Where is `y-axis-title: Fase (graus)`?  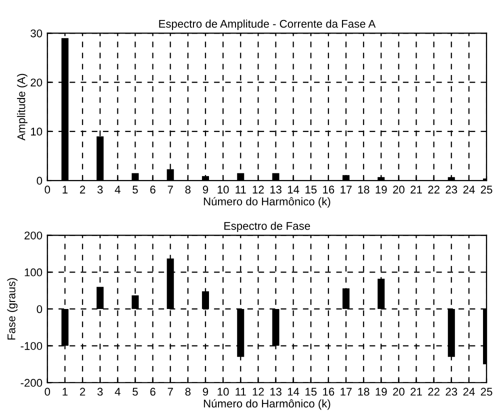 y-axis-title: Fase (graus) is located at coordinates (12, 309).